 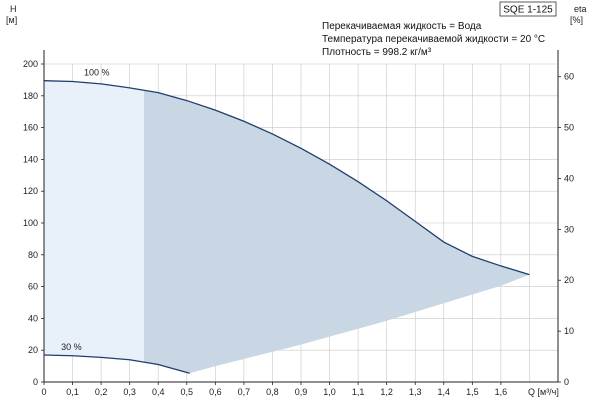 What do you see at coordinates (377, 52) in the screenshot?
I see `info-line: Плотность = 998.2 кг/м³` at bounding box center [377, 52].